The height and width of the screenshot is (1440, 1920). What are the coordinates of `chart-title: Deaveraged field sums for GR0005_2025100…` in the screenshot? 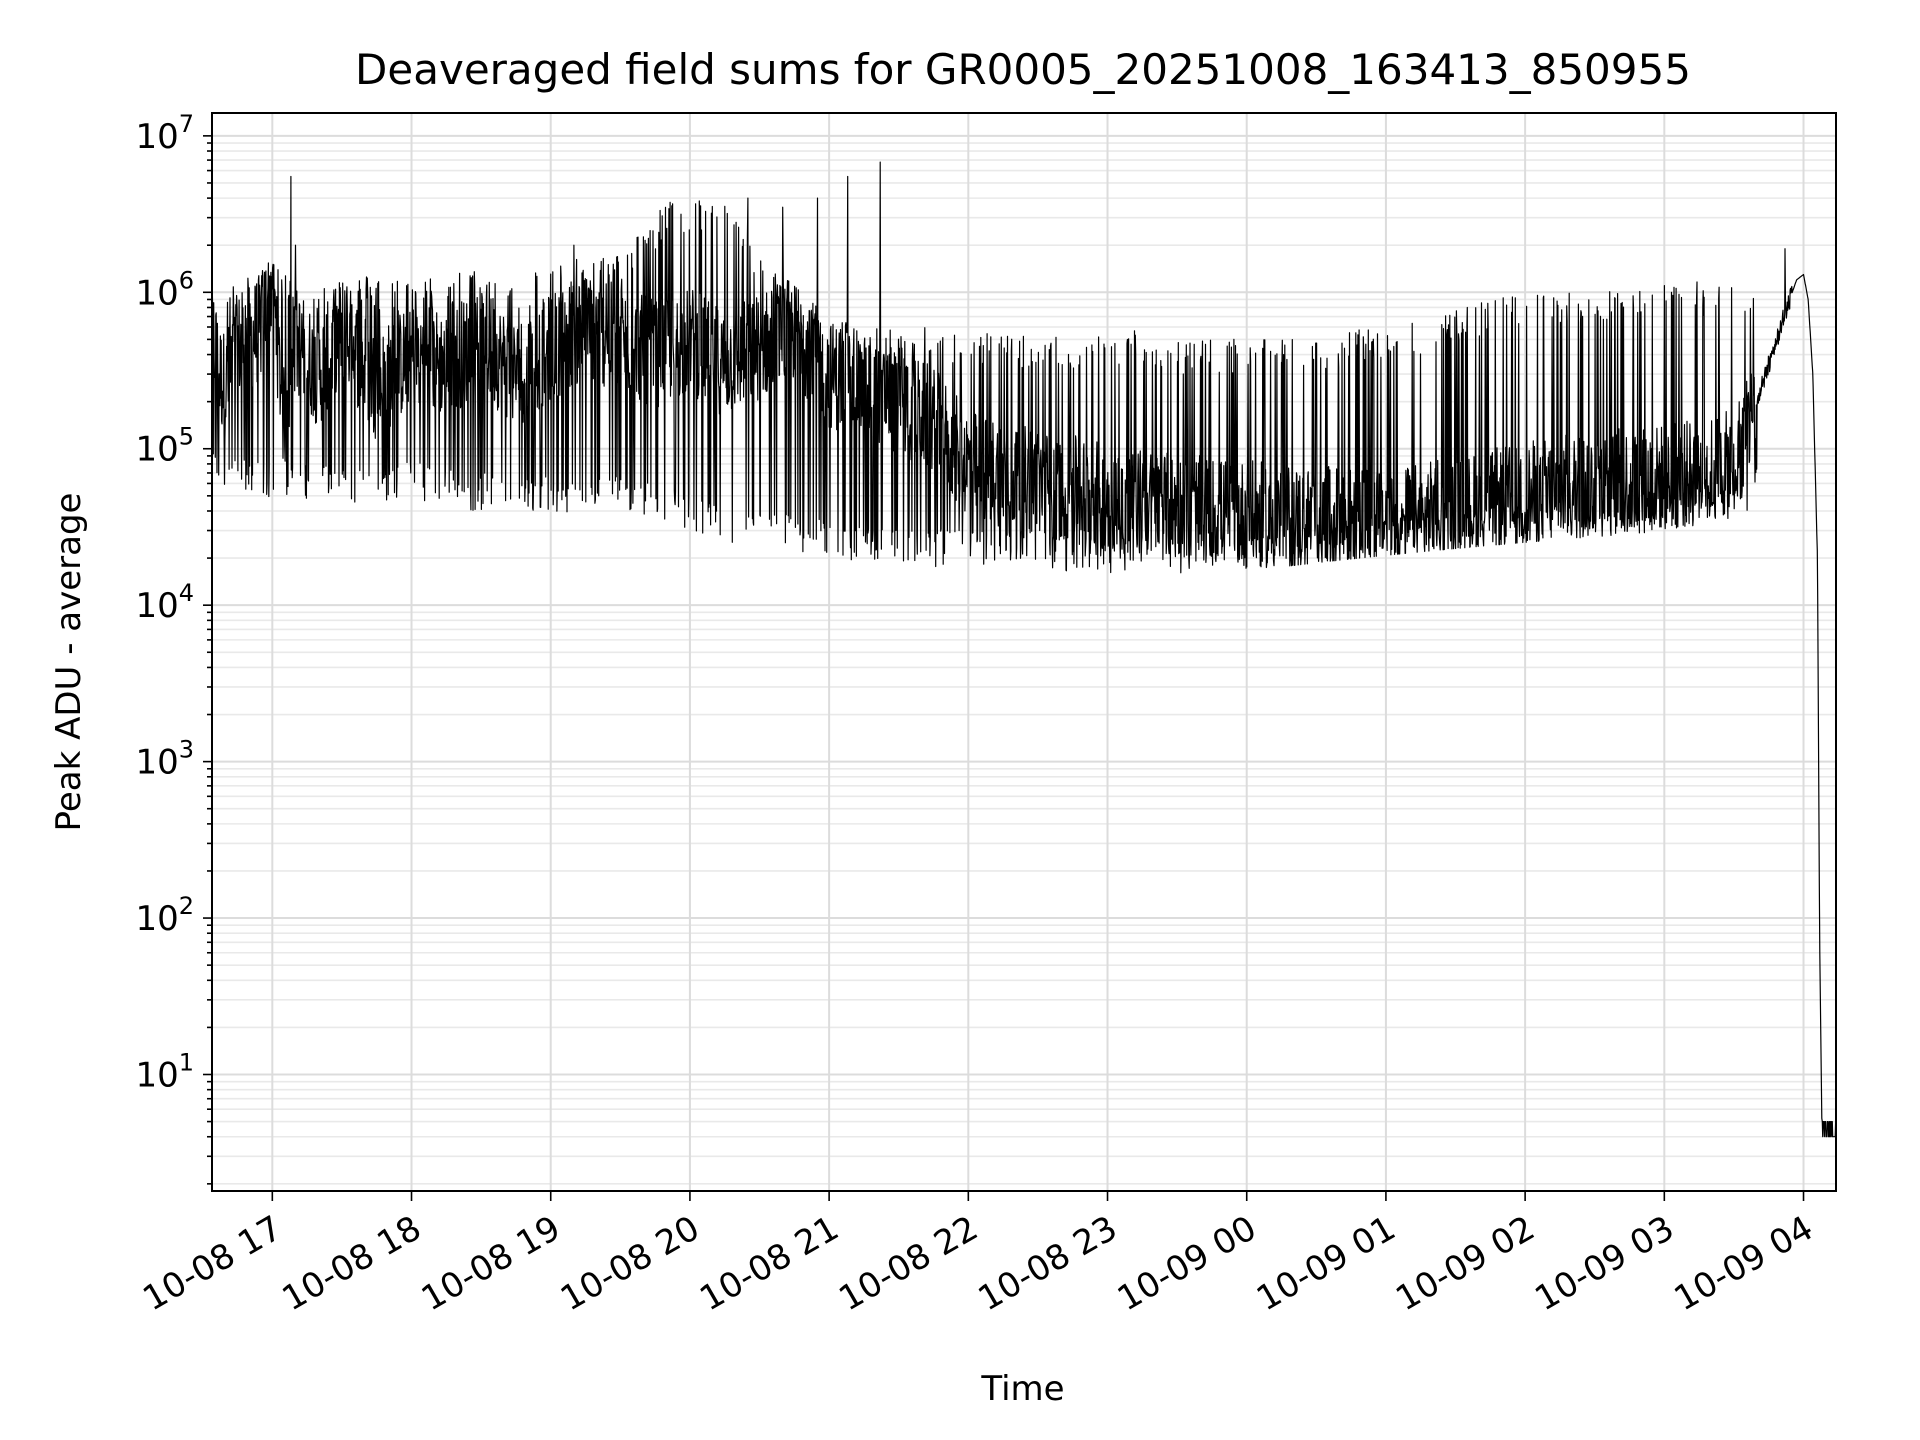 It's located at (1023, 69).